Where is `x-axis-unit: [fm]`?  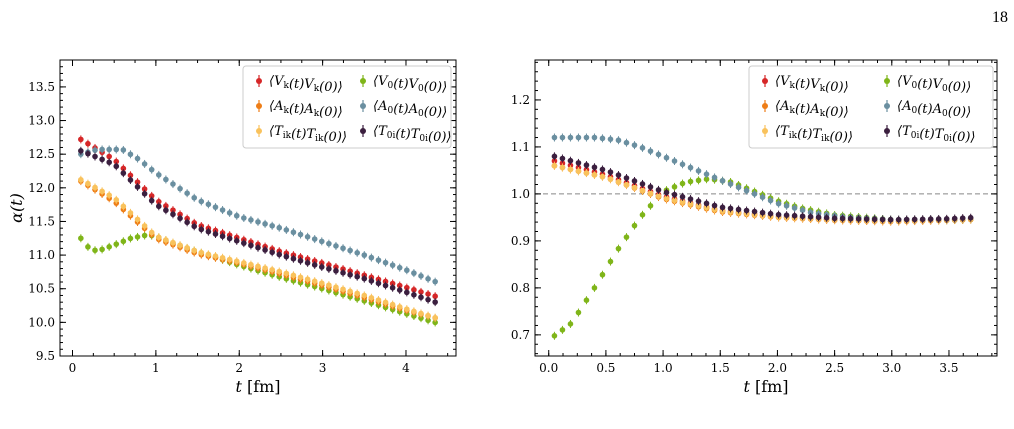
x-axis-unit: [fm] is located at coordinates (261, 386).